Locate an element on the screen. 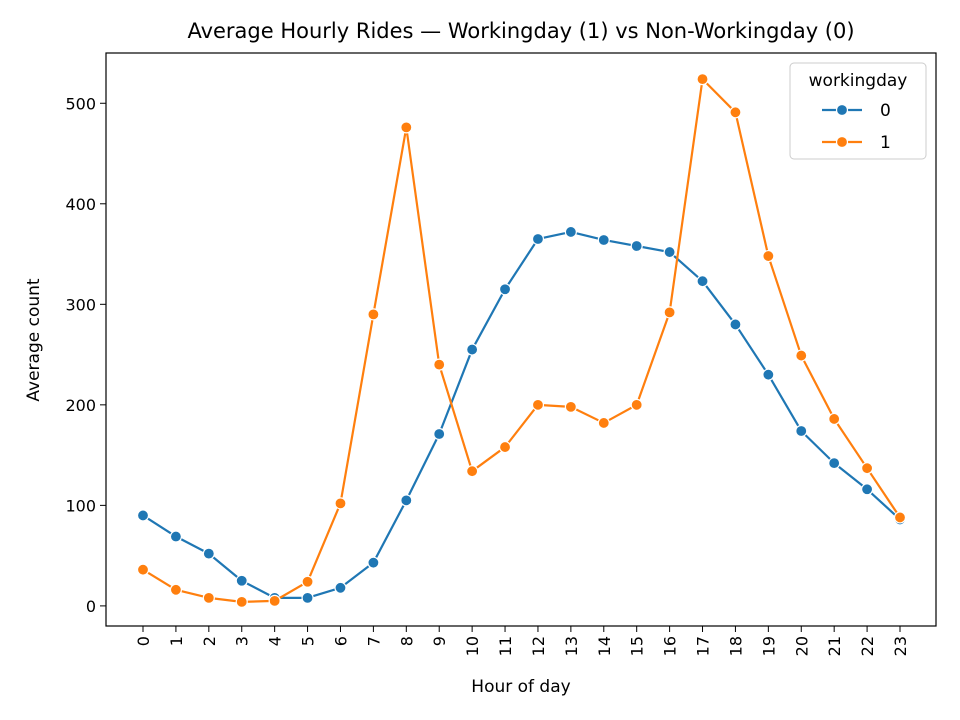 Image resolution: width=960 pixels, height=720 pixels. x-tick-label: 4 is located at coordinates (275, 641).